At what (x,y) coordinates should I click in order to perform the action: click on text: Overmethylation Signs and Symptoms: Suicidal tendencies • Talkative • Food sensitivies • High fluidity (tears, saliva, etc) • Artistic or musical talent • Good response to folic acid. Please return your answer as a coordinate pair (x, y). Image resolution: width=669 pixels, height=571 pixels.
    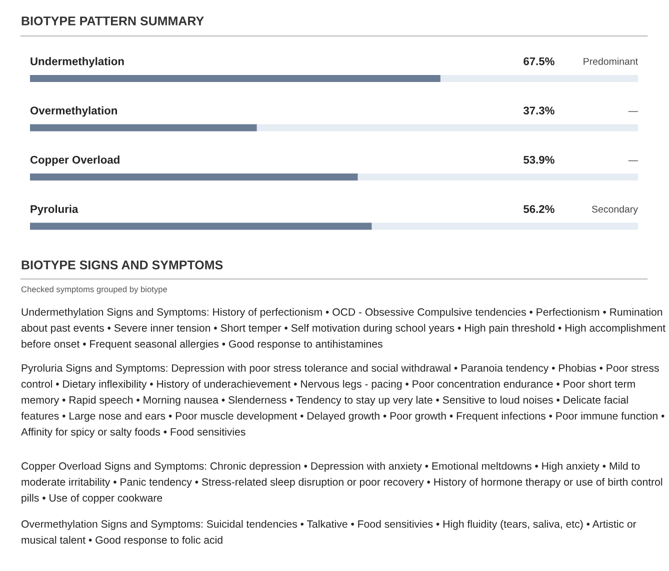
    Looking at the image, I should click on (329, 533).